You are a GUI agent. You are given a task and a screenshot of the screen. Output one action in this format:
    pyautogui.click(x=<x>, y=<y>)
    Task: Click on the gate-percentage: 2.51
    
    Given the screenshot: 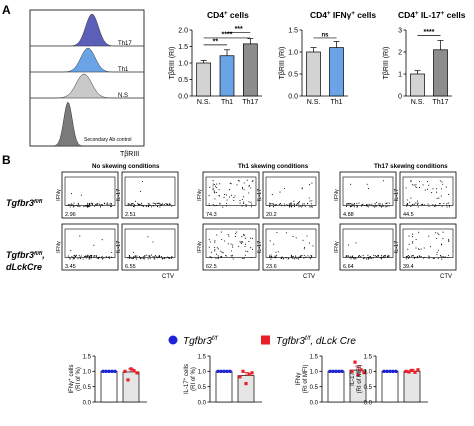 What is the action you would take?
    pyautogui.click(x=130, y=215)
    